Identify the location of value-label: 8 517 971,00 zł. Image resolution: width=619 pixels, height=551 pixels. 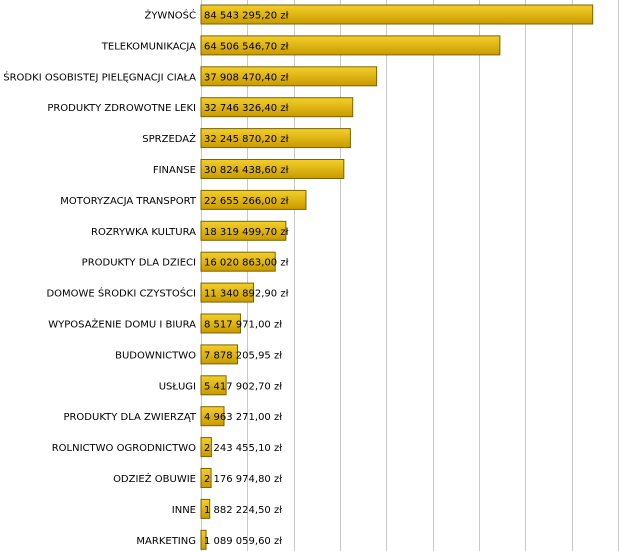
(243, 325).